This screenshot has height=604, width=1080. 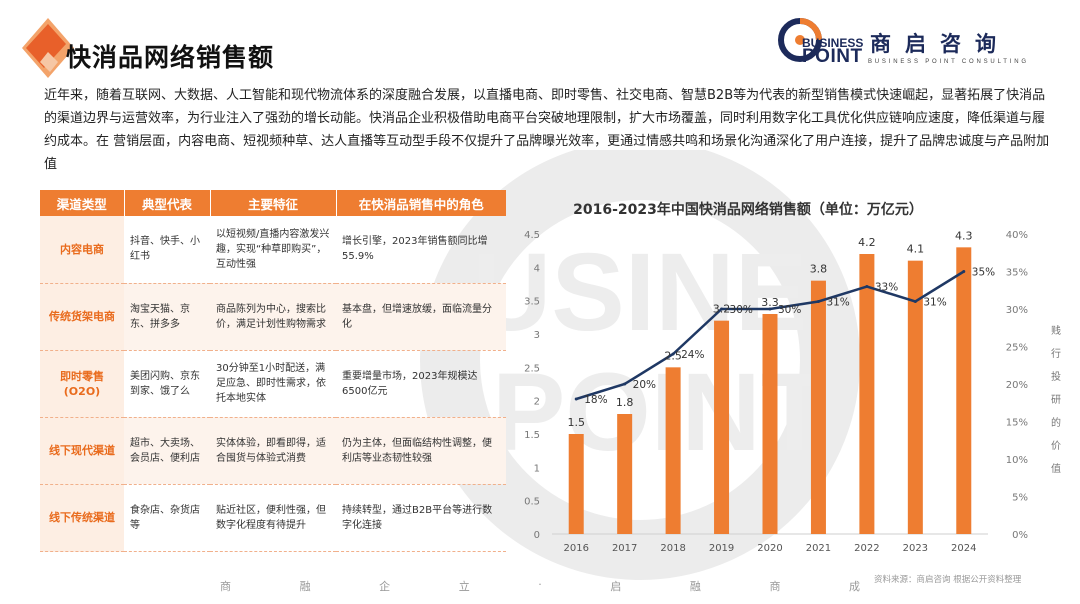 What do you see at coordinates (532, 235) in the screenshot?
I see `y-tick-label: 4.5` at bounding box center [532, 235].